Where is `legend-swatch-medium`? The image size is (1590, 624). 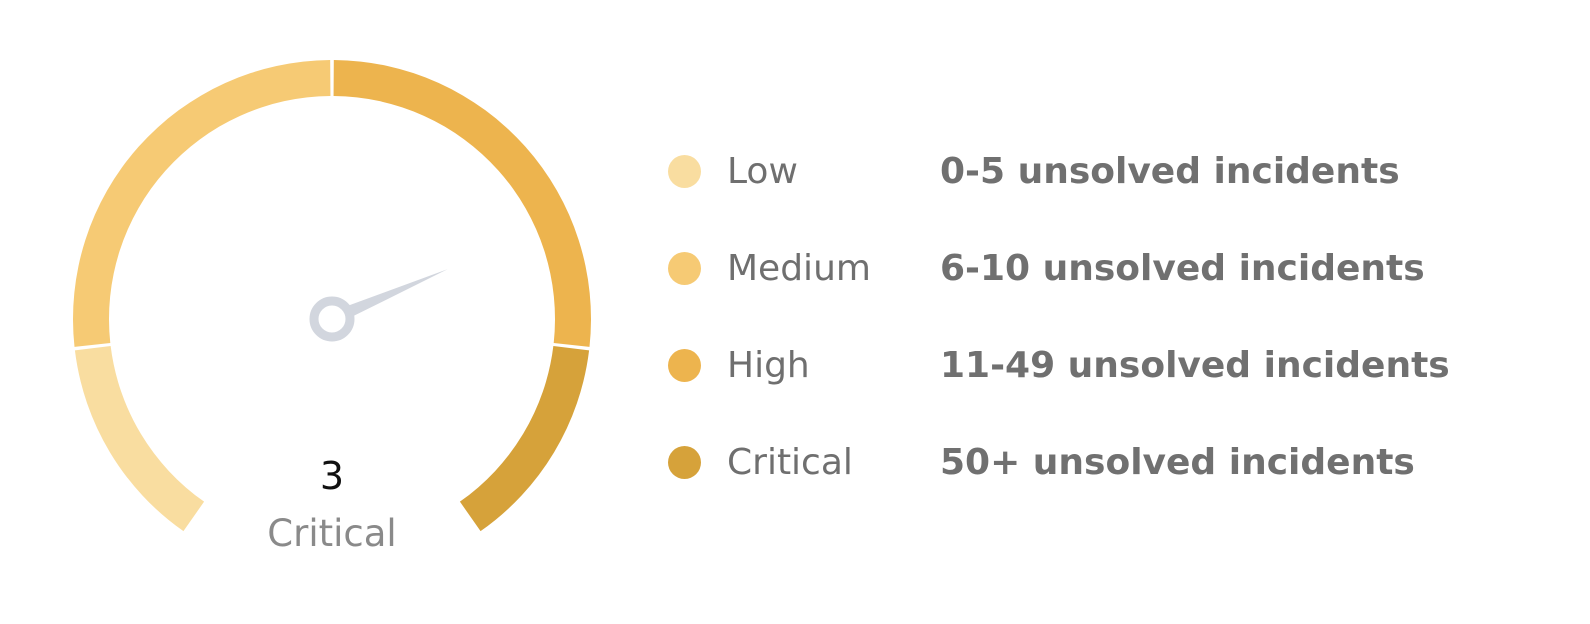 legend-swatch-medium is located at coordinates (684, 268).